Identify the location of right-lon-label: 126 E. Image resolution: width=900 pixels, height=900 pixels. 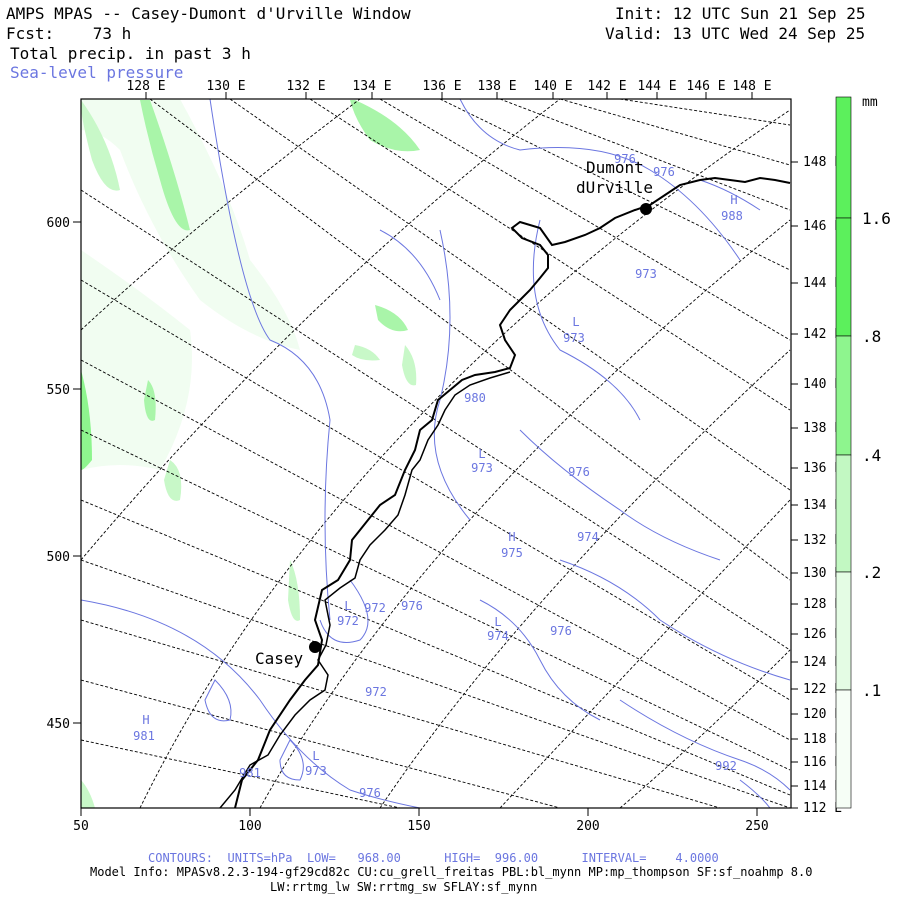
(822, 634).